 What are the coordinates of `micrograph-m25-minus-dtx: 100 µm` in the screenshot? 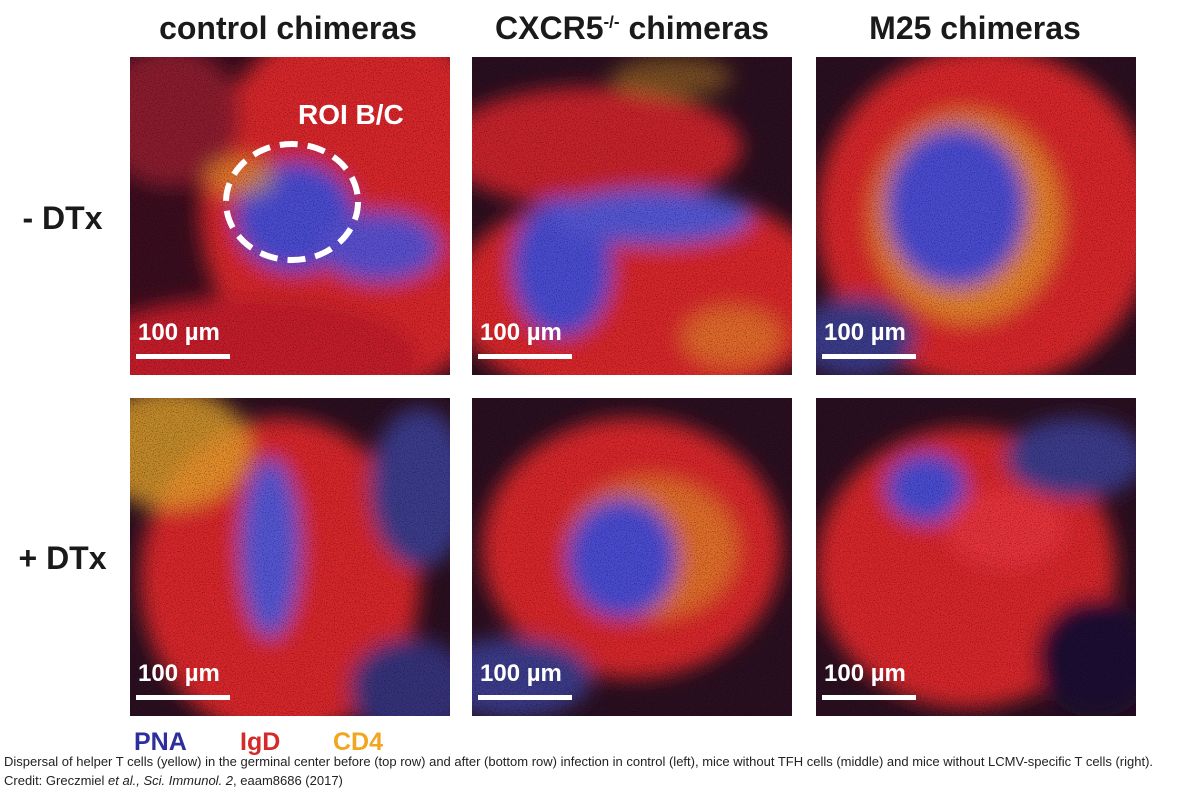 It's located at (976, 216).